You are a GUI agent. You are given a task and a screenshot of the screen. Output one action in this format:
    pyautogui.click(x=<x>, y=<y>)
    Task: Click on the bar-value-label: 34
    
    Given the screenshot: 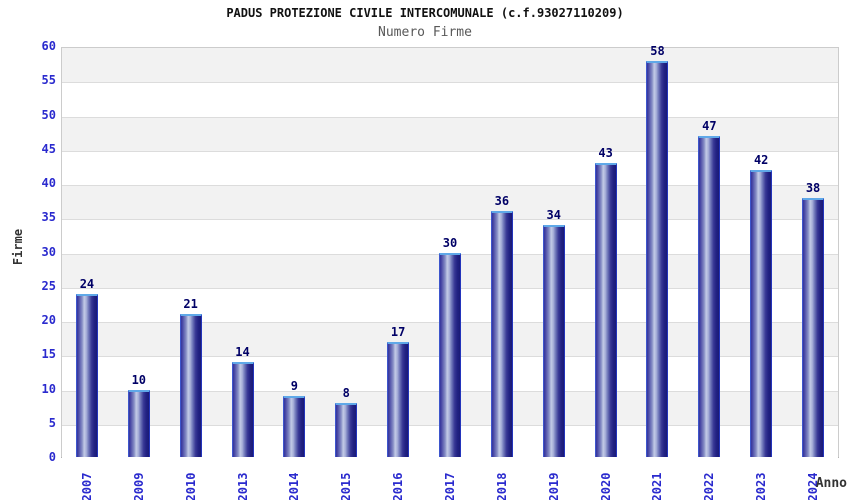 What is the action you would take?
    pyautogui.click(x=553, y=215)
    